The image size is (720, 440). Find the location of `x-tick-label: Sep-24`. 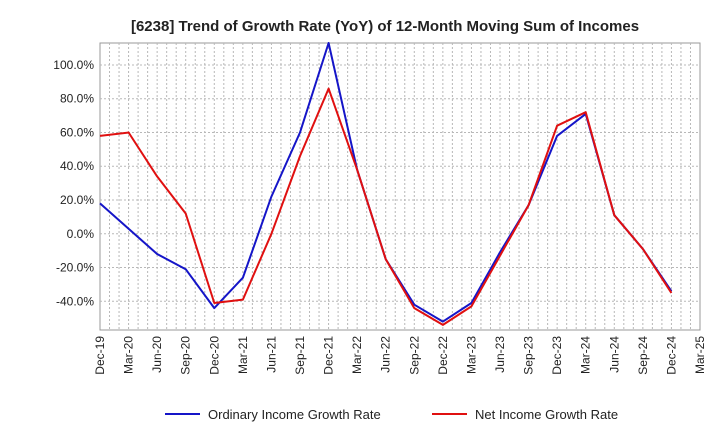

x-tick-label: Sep-24 is located at coordinates (643, 355).